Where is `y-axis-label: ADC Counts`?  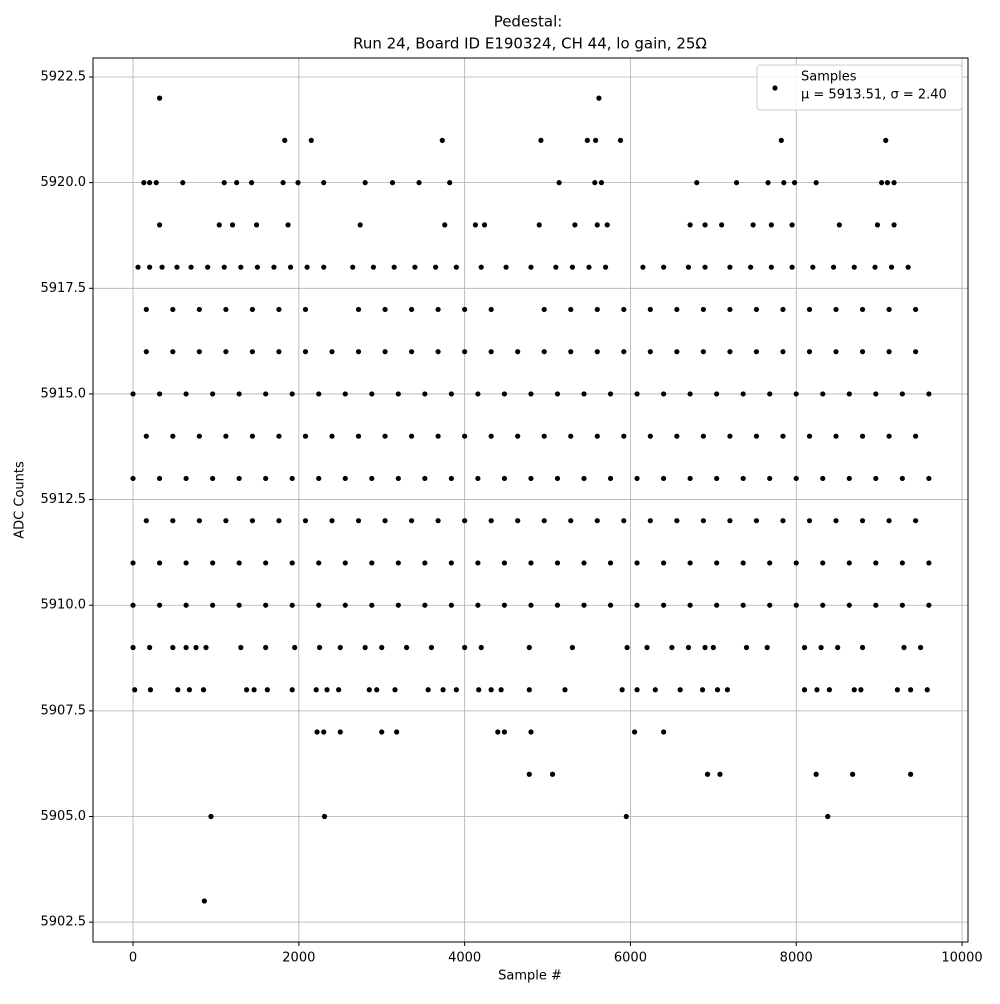 y-axis-label: ADC Counts is located at coordinates (20, 500).